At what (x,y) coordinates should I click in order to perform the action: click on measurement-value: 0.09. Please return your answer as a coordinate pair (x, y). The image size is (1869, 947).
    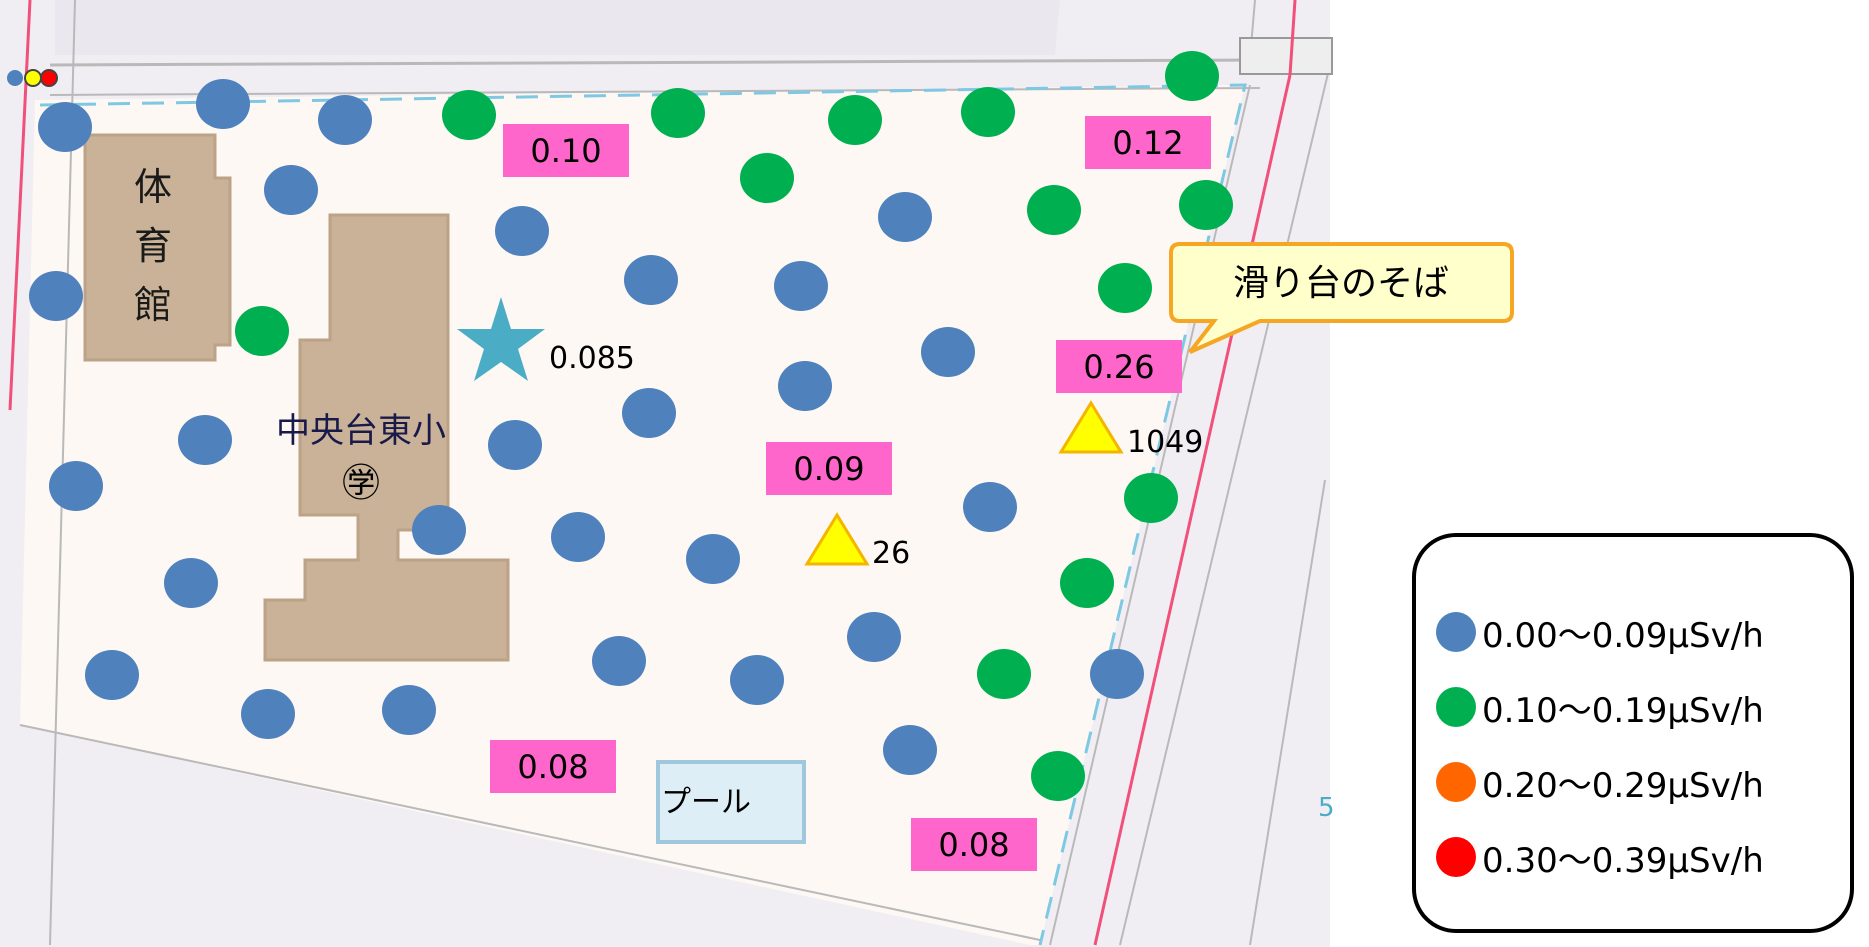
    Looking at the image, I should click on (828, 469).